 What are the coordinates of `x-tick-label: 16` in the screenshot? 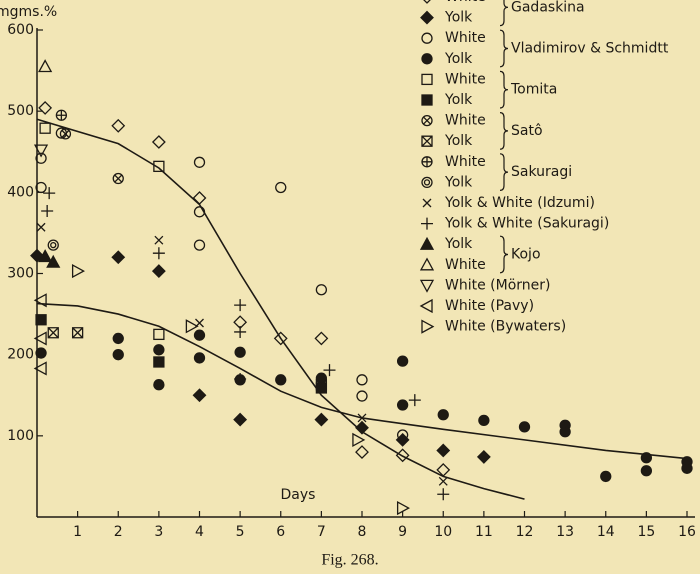 It's located at (687, 532).